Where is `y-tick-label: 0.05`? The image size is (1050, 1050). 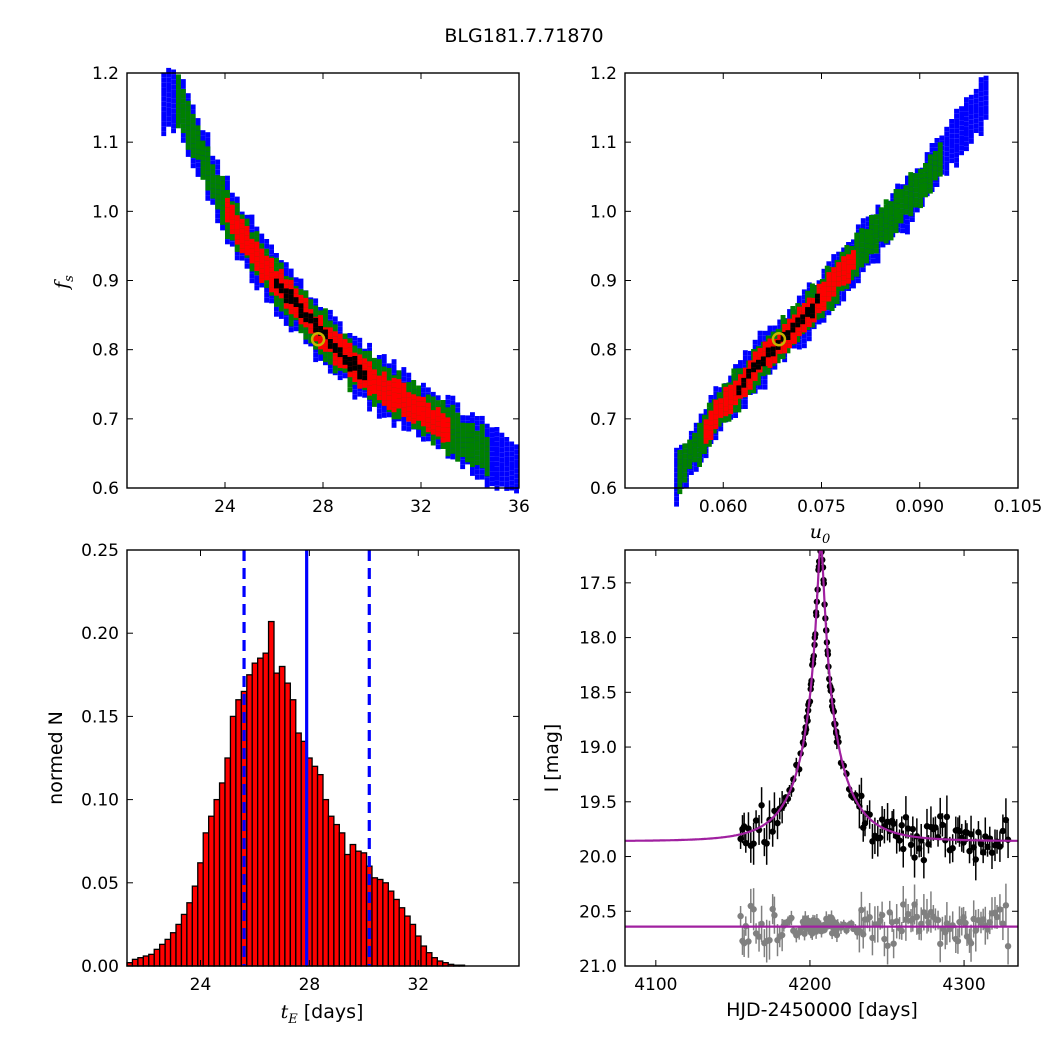 y-tick-label: 0.05 is located at coordinates (100, 884).